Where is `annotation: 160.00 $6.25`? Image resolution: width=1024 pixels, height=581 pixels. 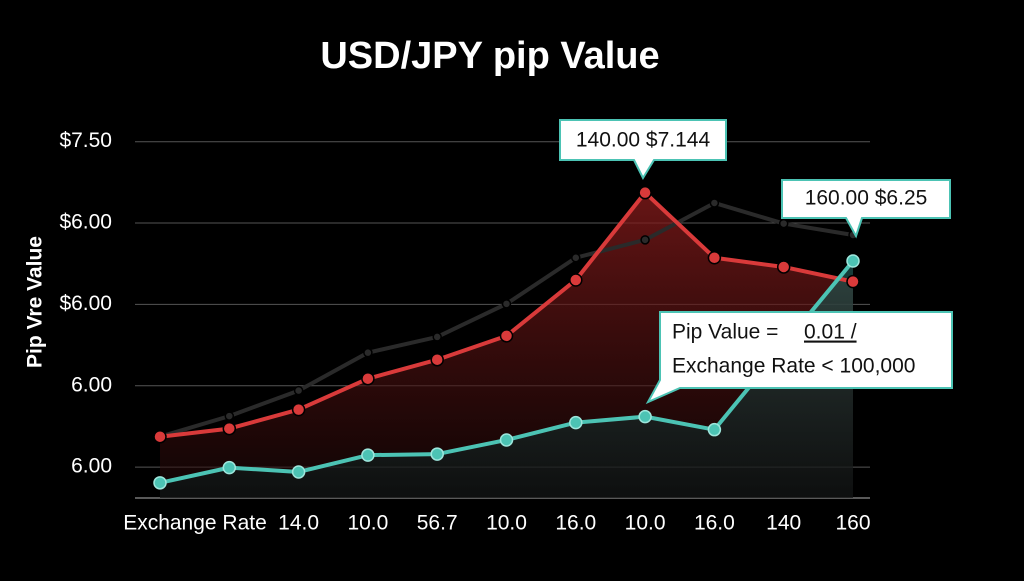
annotation: 160.00 $6.25 is located at coordinates (866, 198).